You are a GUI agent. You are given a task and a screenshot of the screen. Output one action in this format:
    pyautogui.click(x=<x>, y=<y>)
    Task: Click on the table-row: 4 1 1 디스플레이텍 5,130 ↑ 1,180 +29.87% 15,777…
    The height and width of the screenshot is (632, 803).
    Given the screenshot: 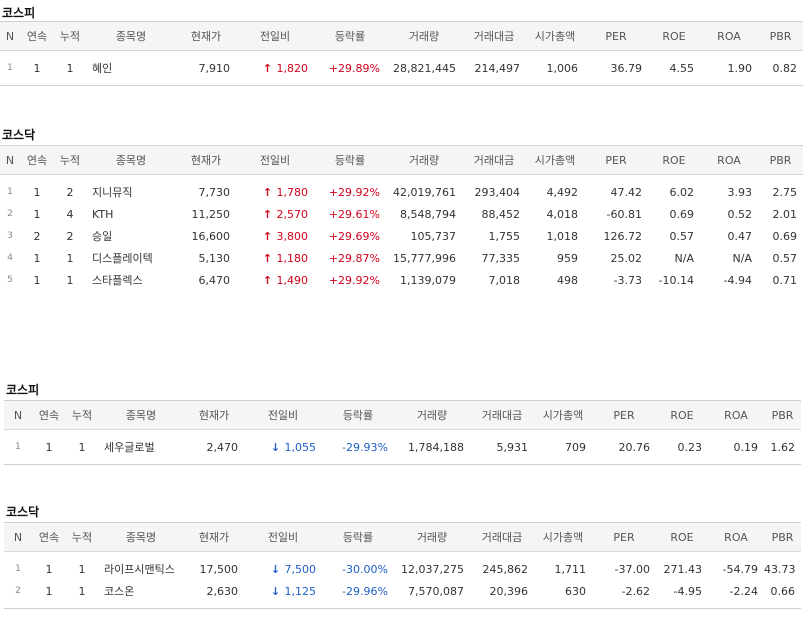 What is the action you would take?
    pyautogui.click(x=401, y=258)
    